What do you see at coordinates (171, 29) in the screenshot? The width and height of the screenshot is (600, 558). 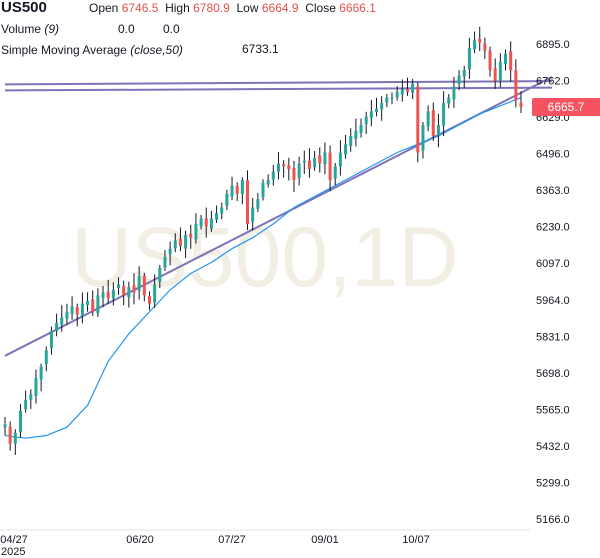 I see `volume-value-2: 0.0` at bounding box center [171, 29].